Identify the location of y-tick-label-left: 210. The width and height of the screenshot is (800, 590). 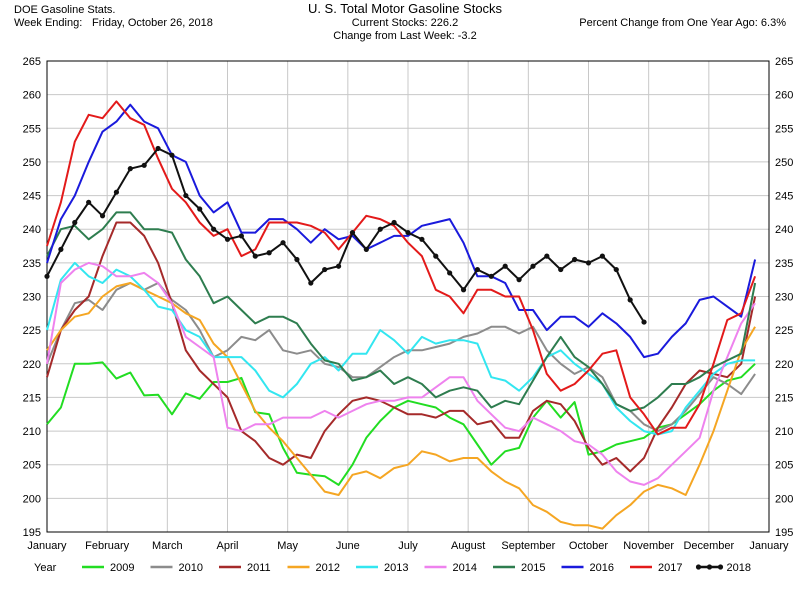
(32, 432).